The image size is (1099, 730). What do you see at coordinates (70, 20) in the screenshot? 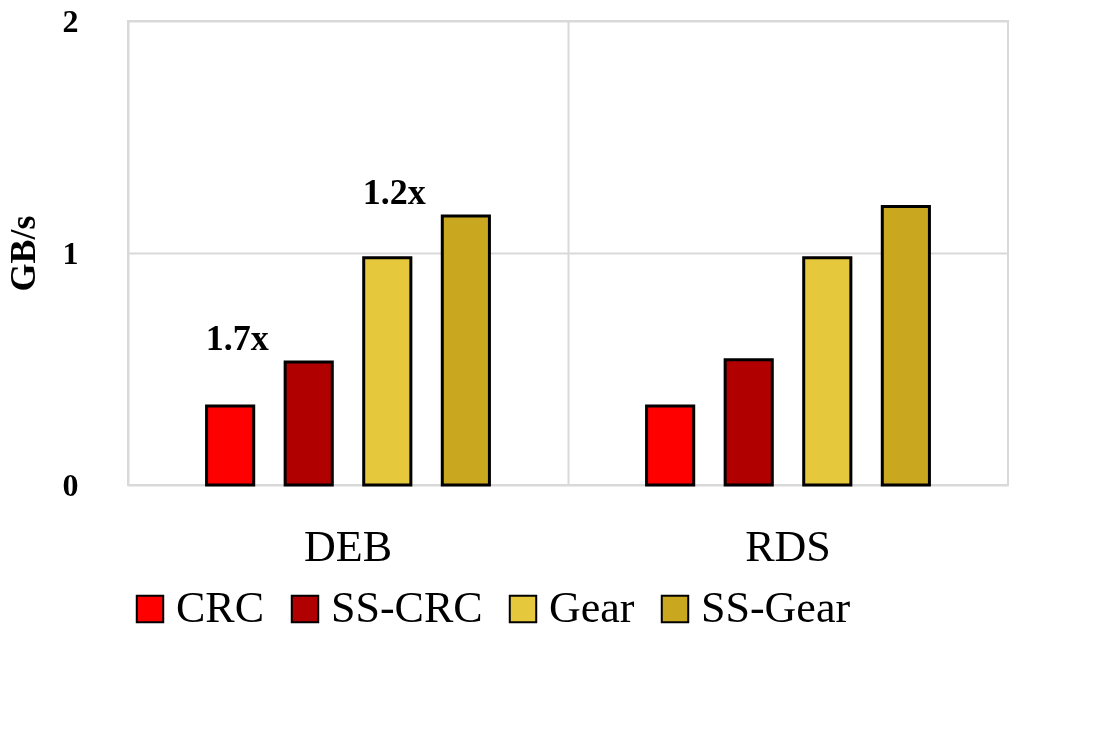
I see `y-tick-label: 2` at bounding box center [70, 20].